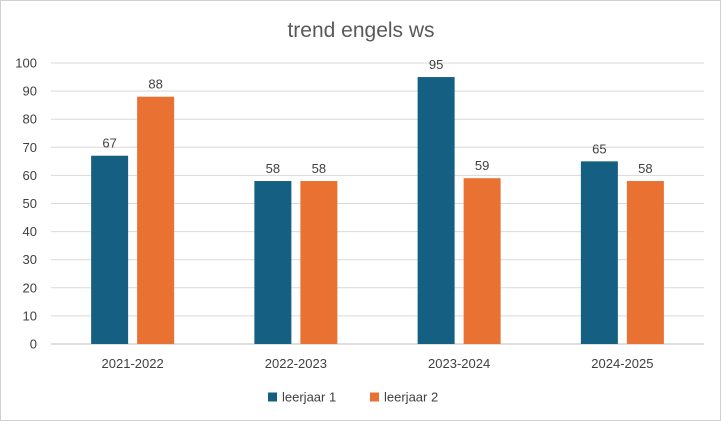 The height and width of the screenshot is (421, 721). What do you see at coordinates (109, 143) in the screenshot?
I see `data-label: 67` at bounding box center [109, 143].